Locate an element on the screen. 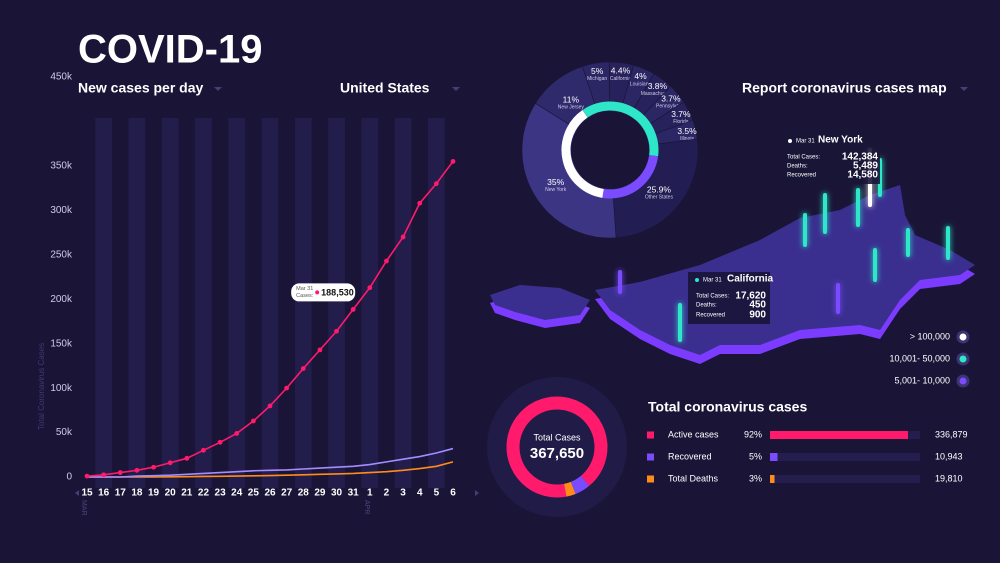  slice-label: Louisiana is located at coordinates (641, 84).